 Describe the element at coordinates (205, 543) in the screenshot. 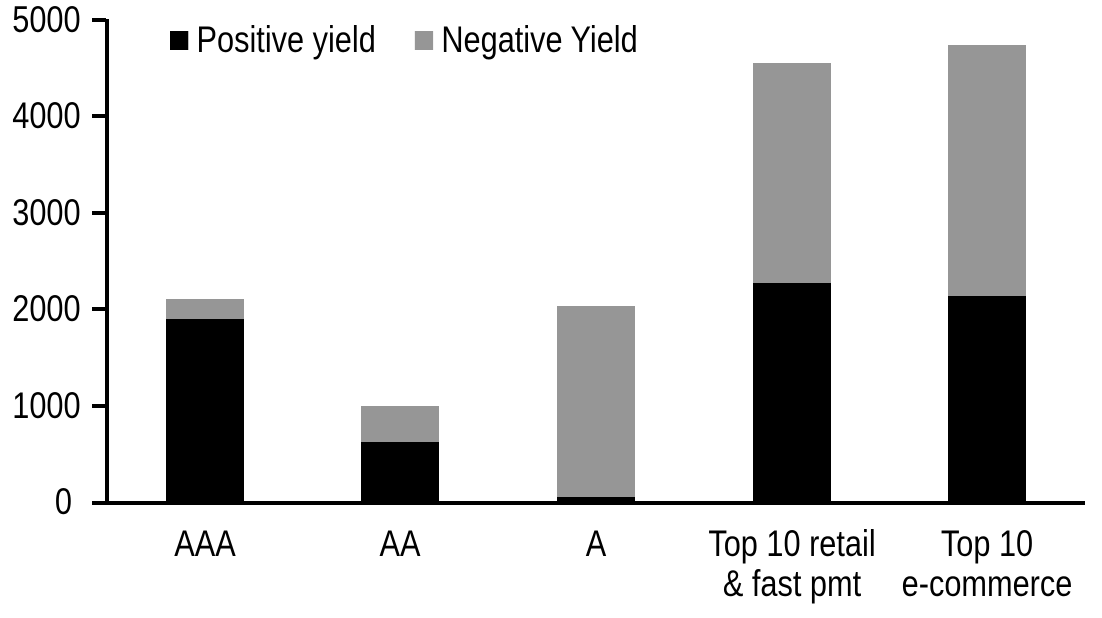

I see `x-label-aaa: AAA` at that location.